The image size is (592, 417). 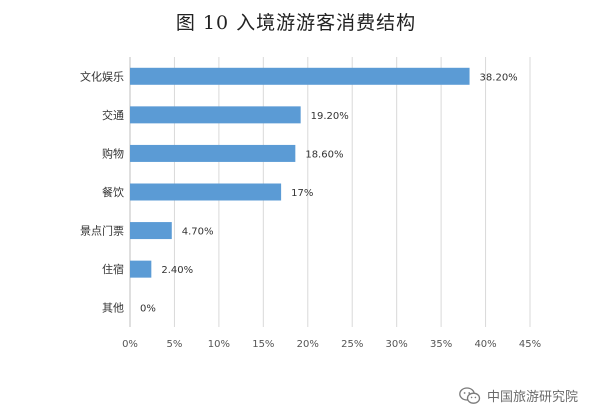 What do you see at coordinates (263, 344) in the screenshot?
I see `x-tick-label: 15%` at bounding box center [263, 344].